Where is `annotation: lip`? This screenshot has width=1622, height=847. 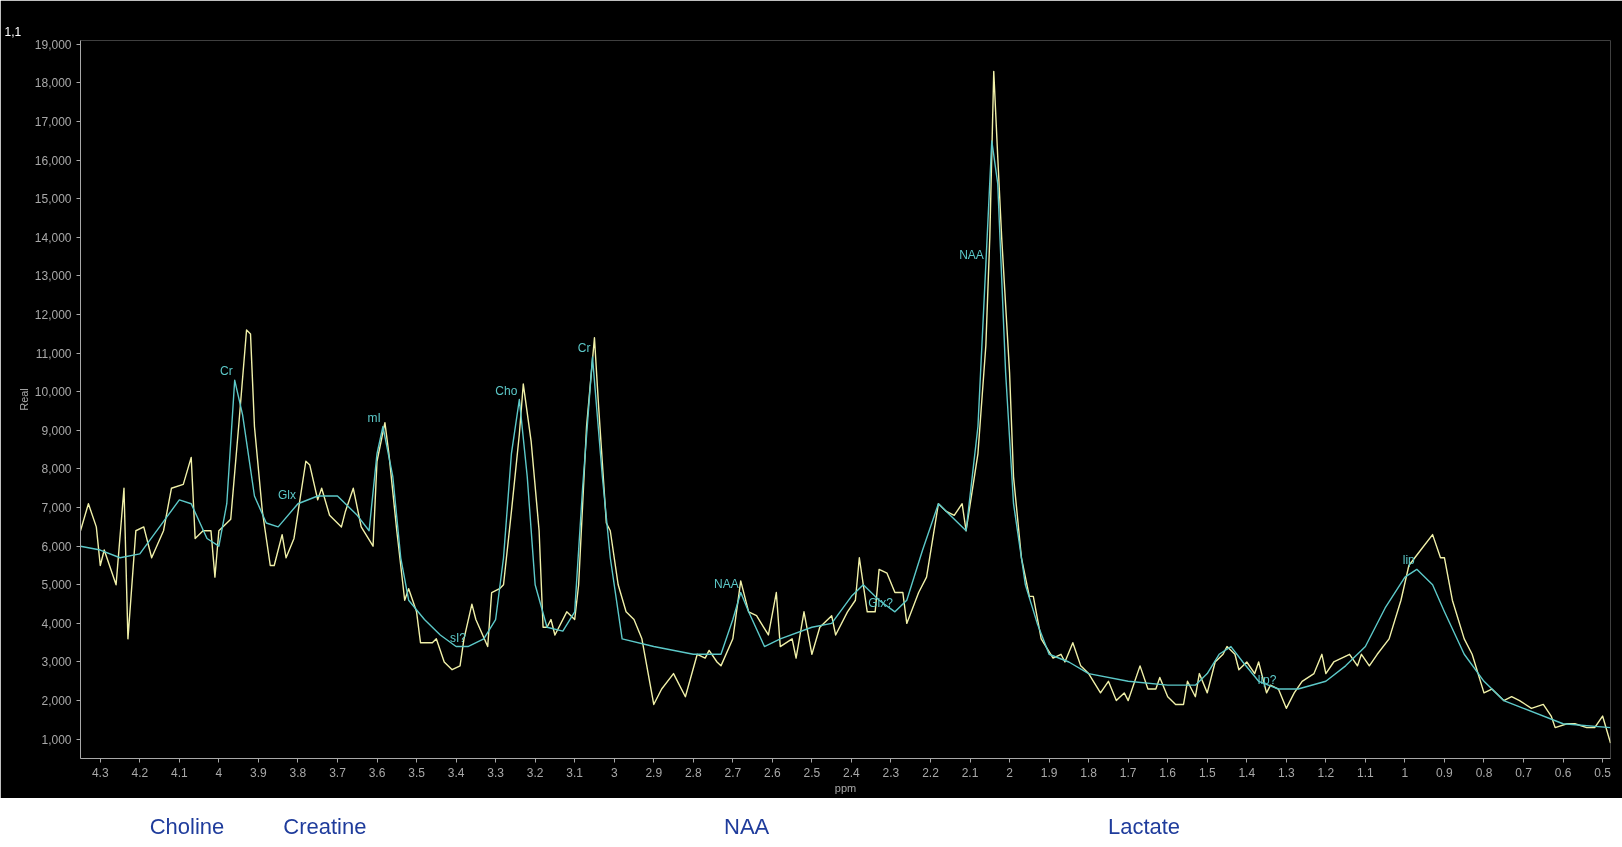
annotation: lip is located at coordinates (1409, 560).